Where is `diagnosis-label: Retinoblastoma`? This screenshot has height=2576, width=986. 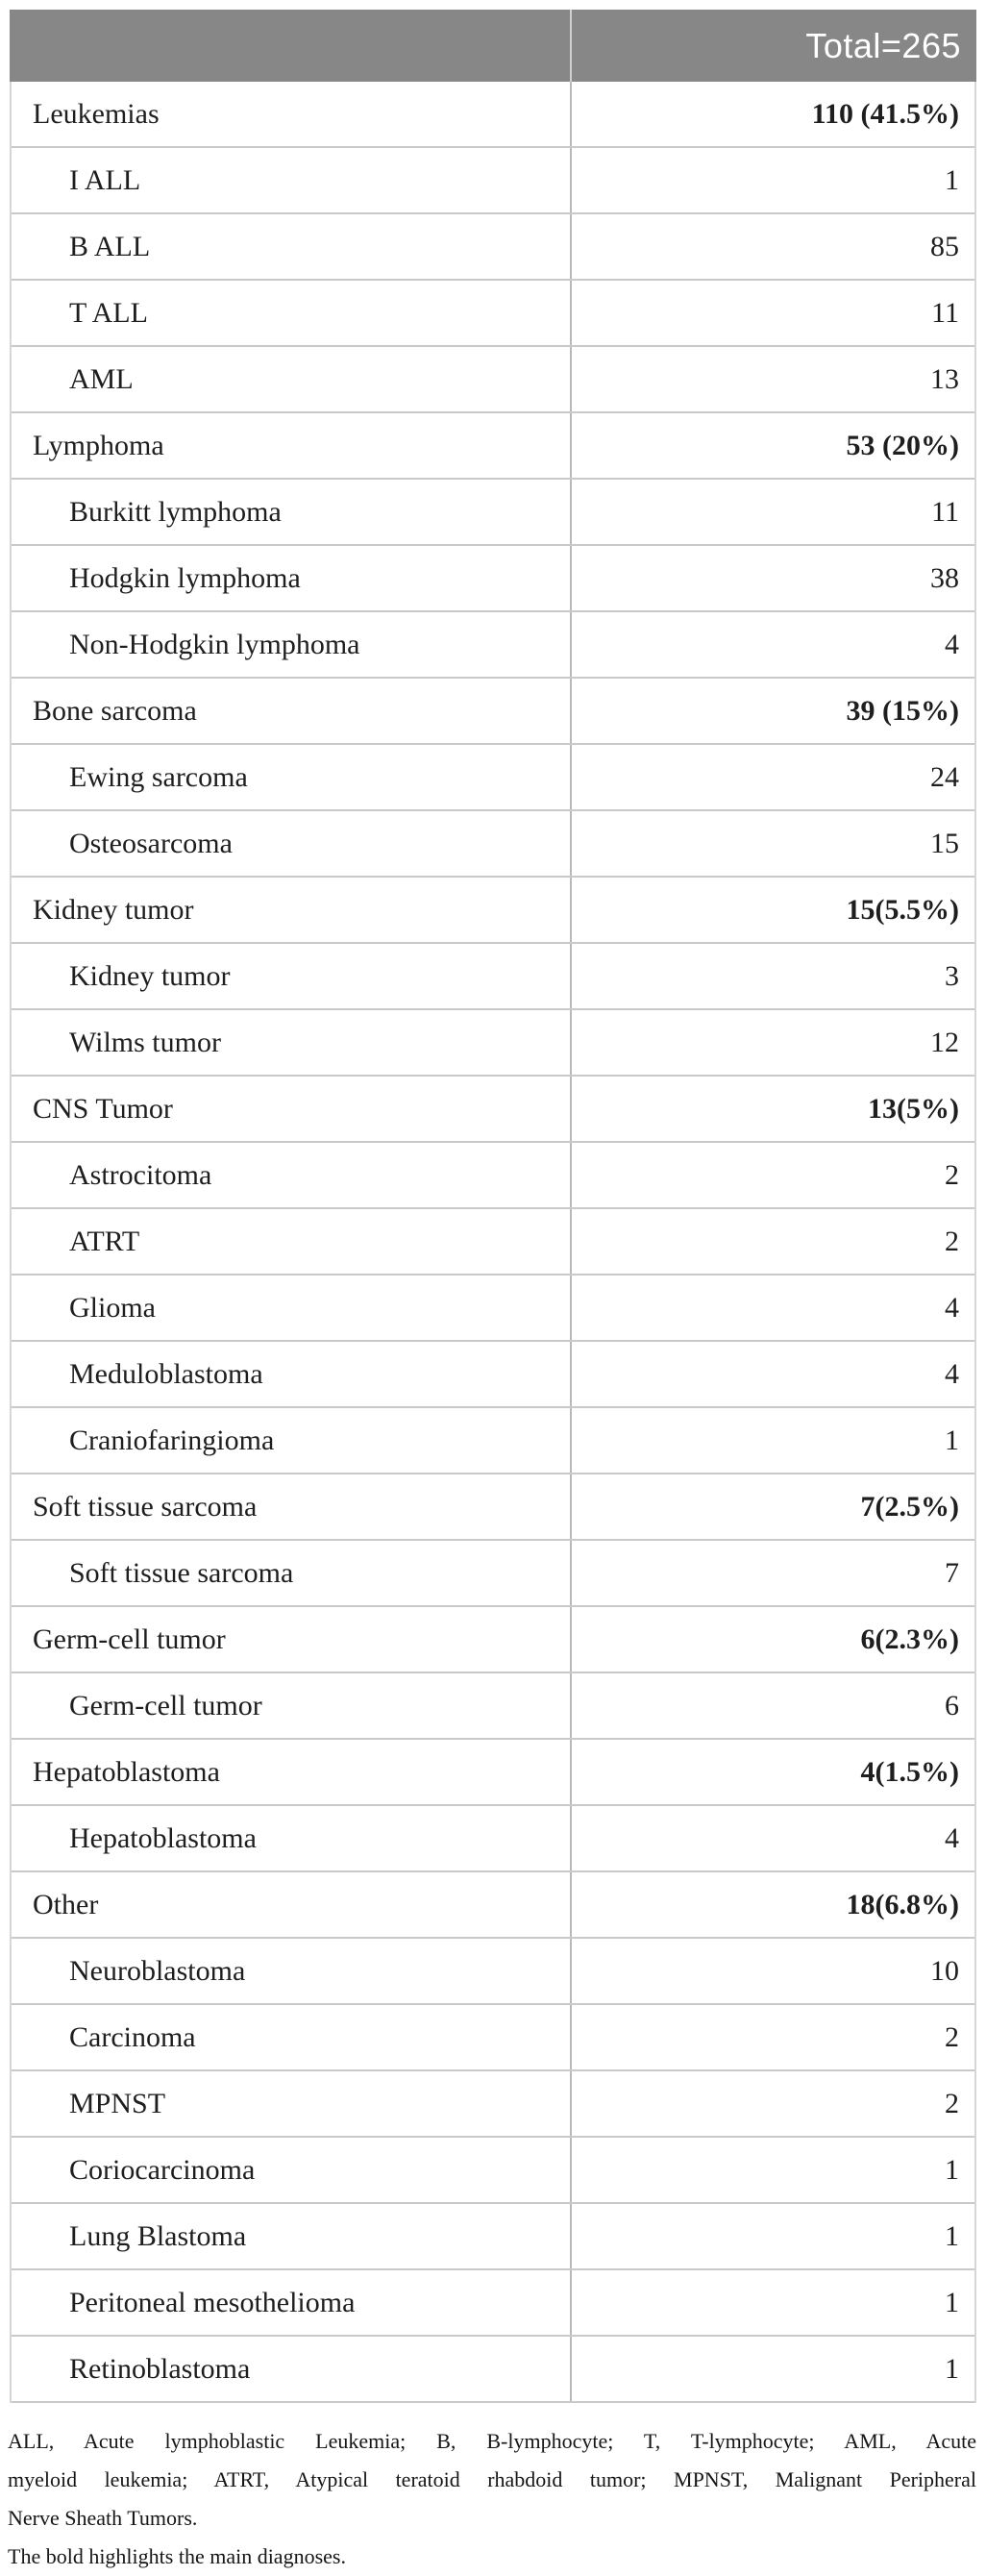
diagnosis-label: Retinoblastoma is located at coordinates (292, 2369).